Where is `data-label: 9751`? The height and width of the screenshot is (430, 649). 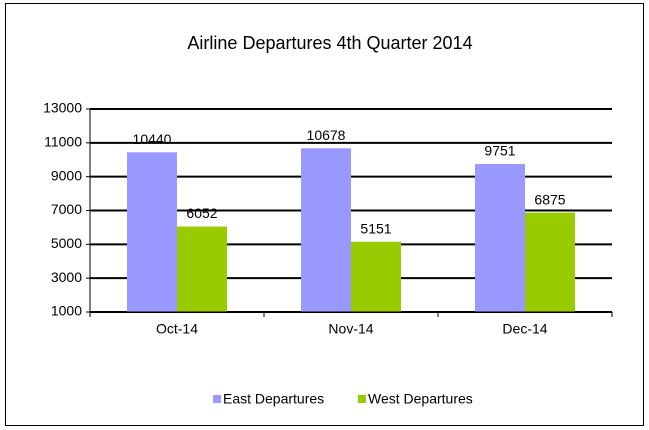 data-label: 9751 is located at coordinates (499, 151).